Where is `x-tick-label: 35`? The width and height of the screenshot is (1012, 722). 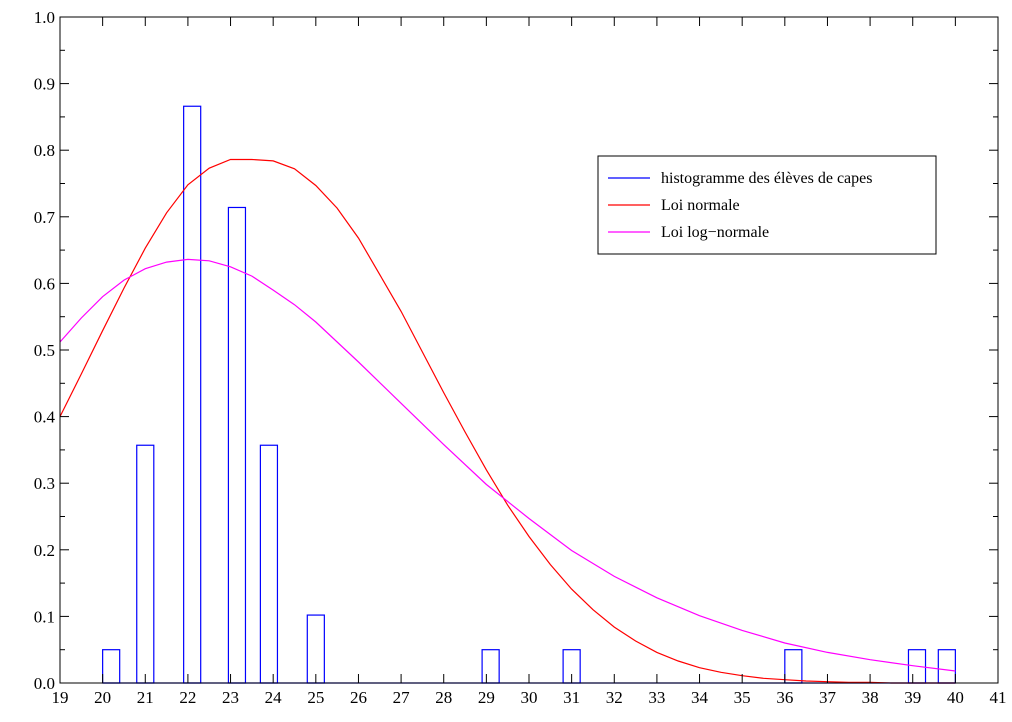 x-tick-label: 35 is located at coordinates (742, 697).